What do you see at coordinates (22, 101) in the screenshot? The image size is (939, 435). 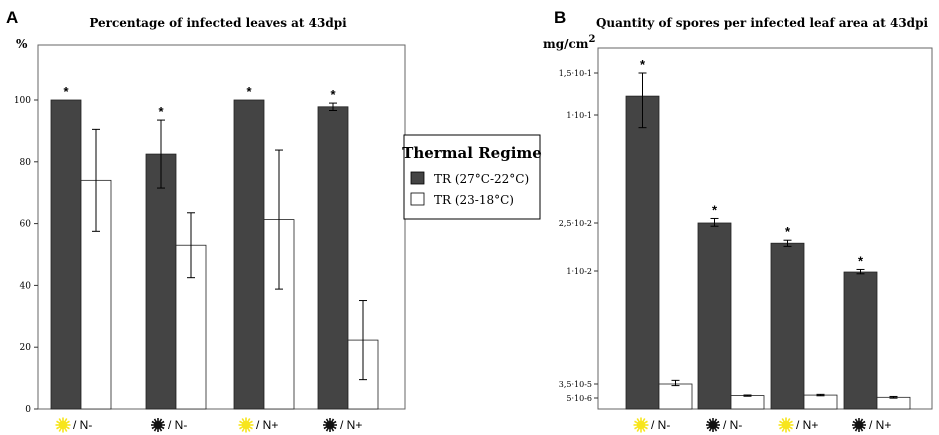 I see `y-tick-label: 100` at bounding box center [22, 101].